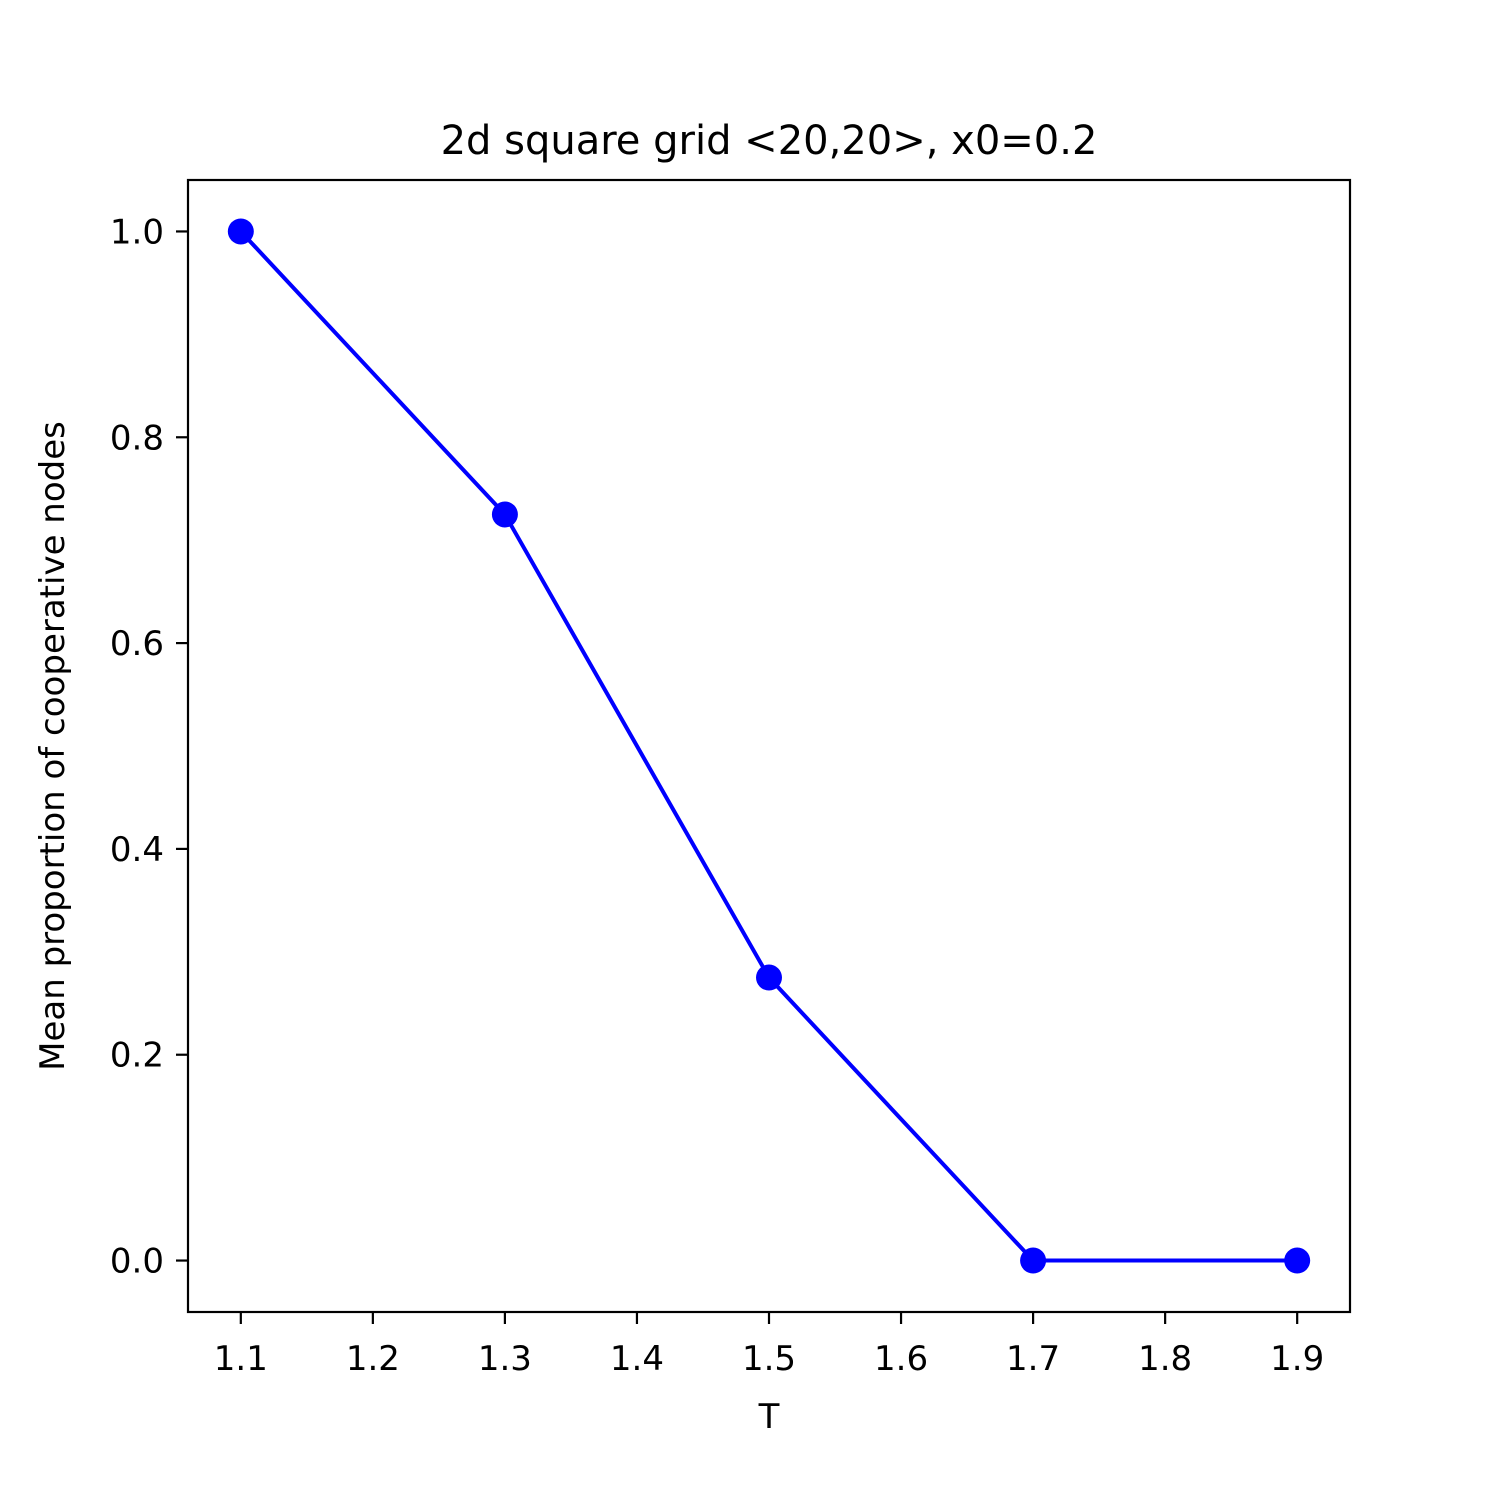  What do you see at coordinates (769, 1417) in the screenshot?
I see `x-axis-label: T` at bounding box center [769, 1417].